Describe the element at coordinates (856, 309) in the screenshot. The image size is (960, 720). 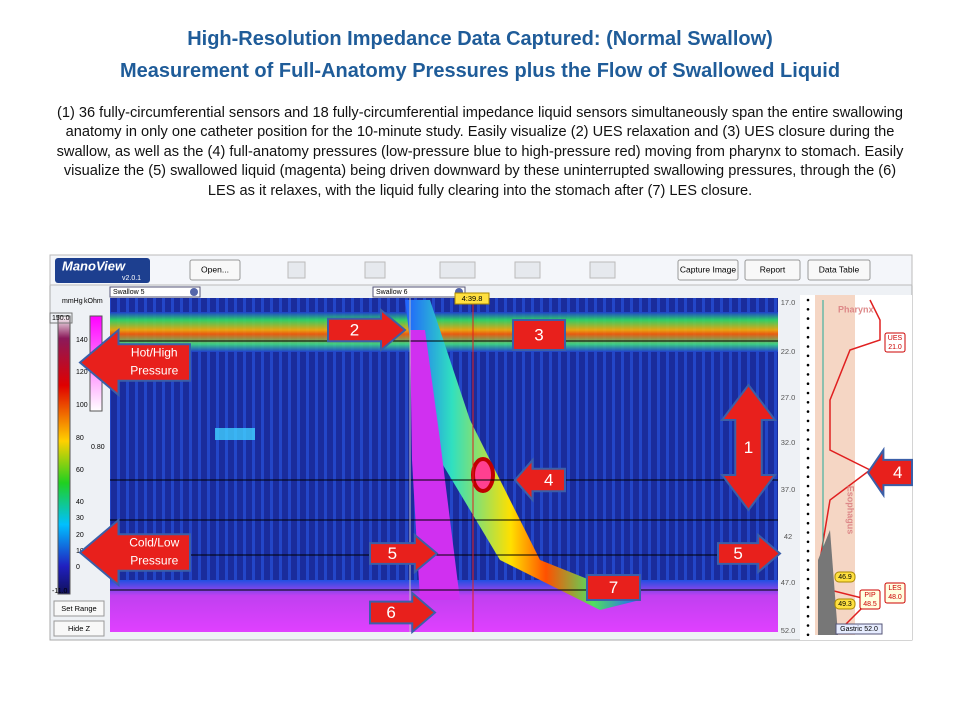
I see `region: Pharynx` at that location.